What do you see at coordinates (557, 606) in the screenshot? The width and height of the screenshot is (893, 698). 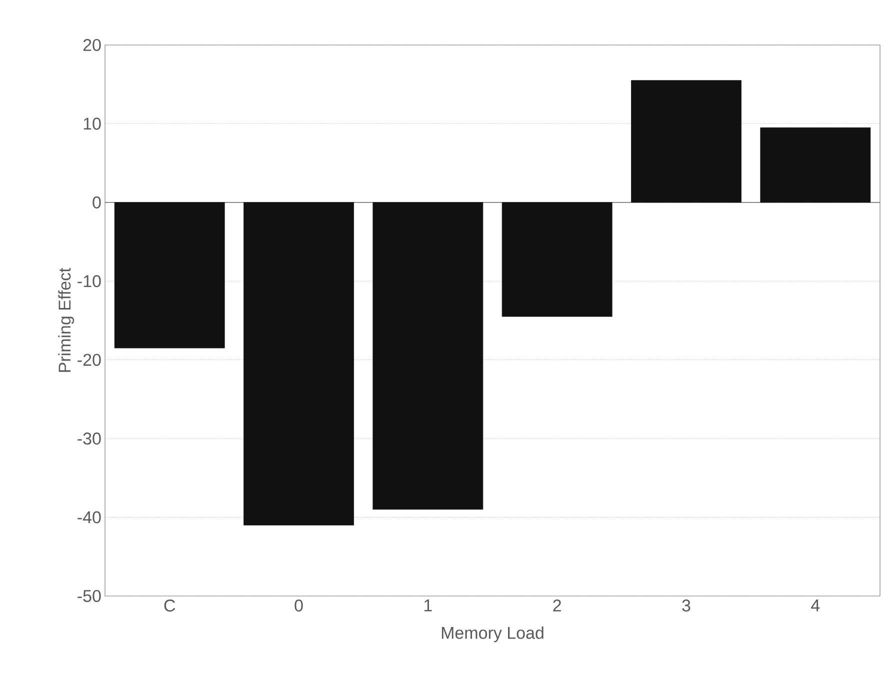 I see `x-tick-label: 2` at bounding box center [557, 606].